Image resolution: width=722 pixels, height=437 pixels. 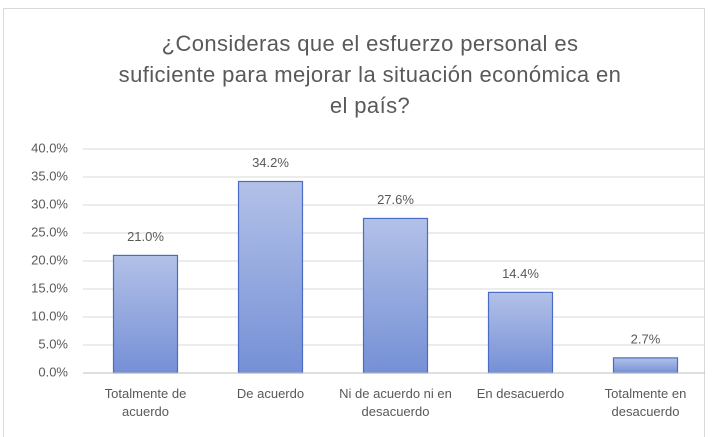 I want to click on y-tick-label: 35.0%, so click(x=49, y=175).